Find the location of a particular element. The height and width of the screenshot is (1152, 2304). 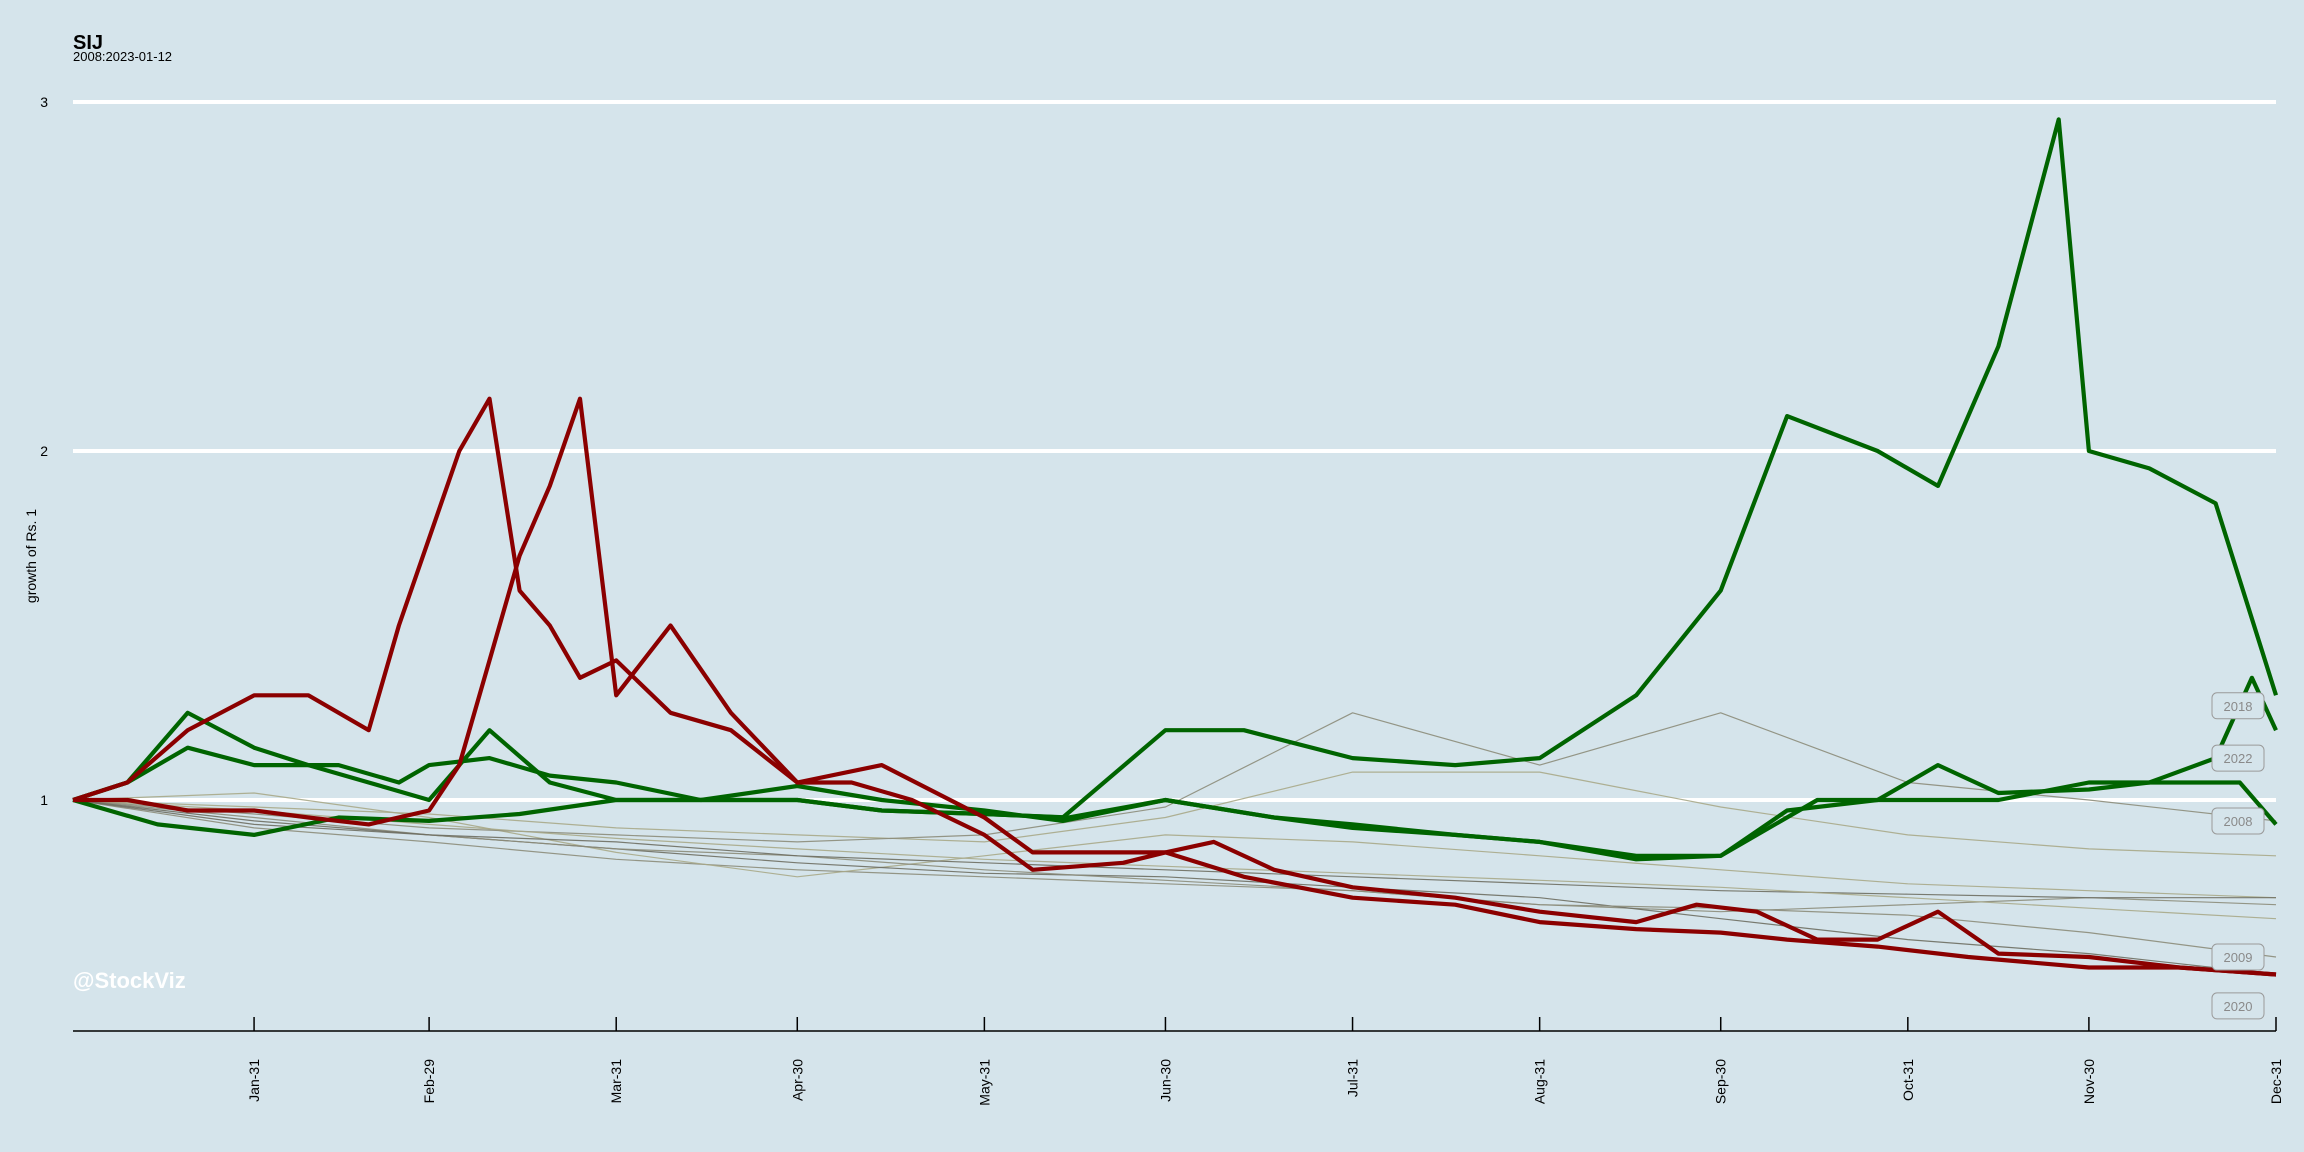

watermark: @StockViz is located at coordinates (129, 980).